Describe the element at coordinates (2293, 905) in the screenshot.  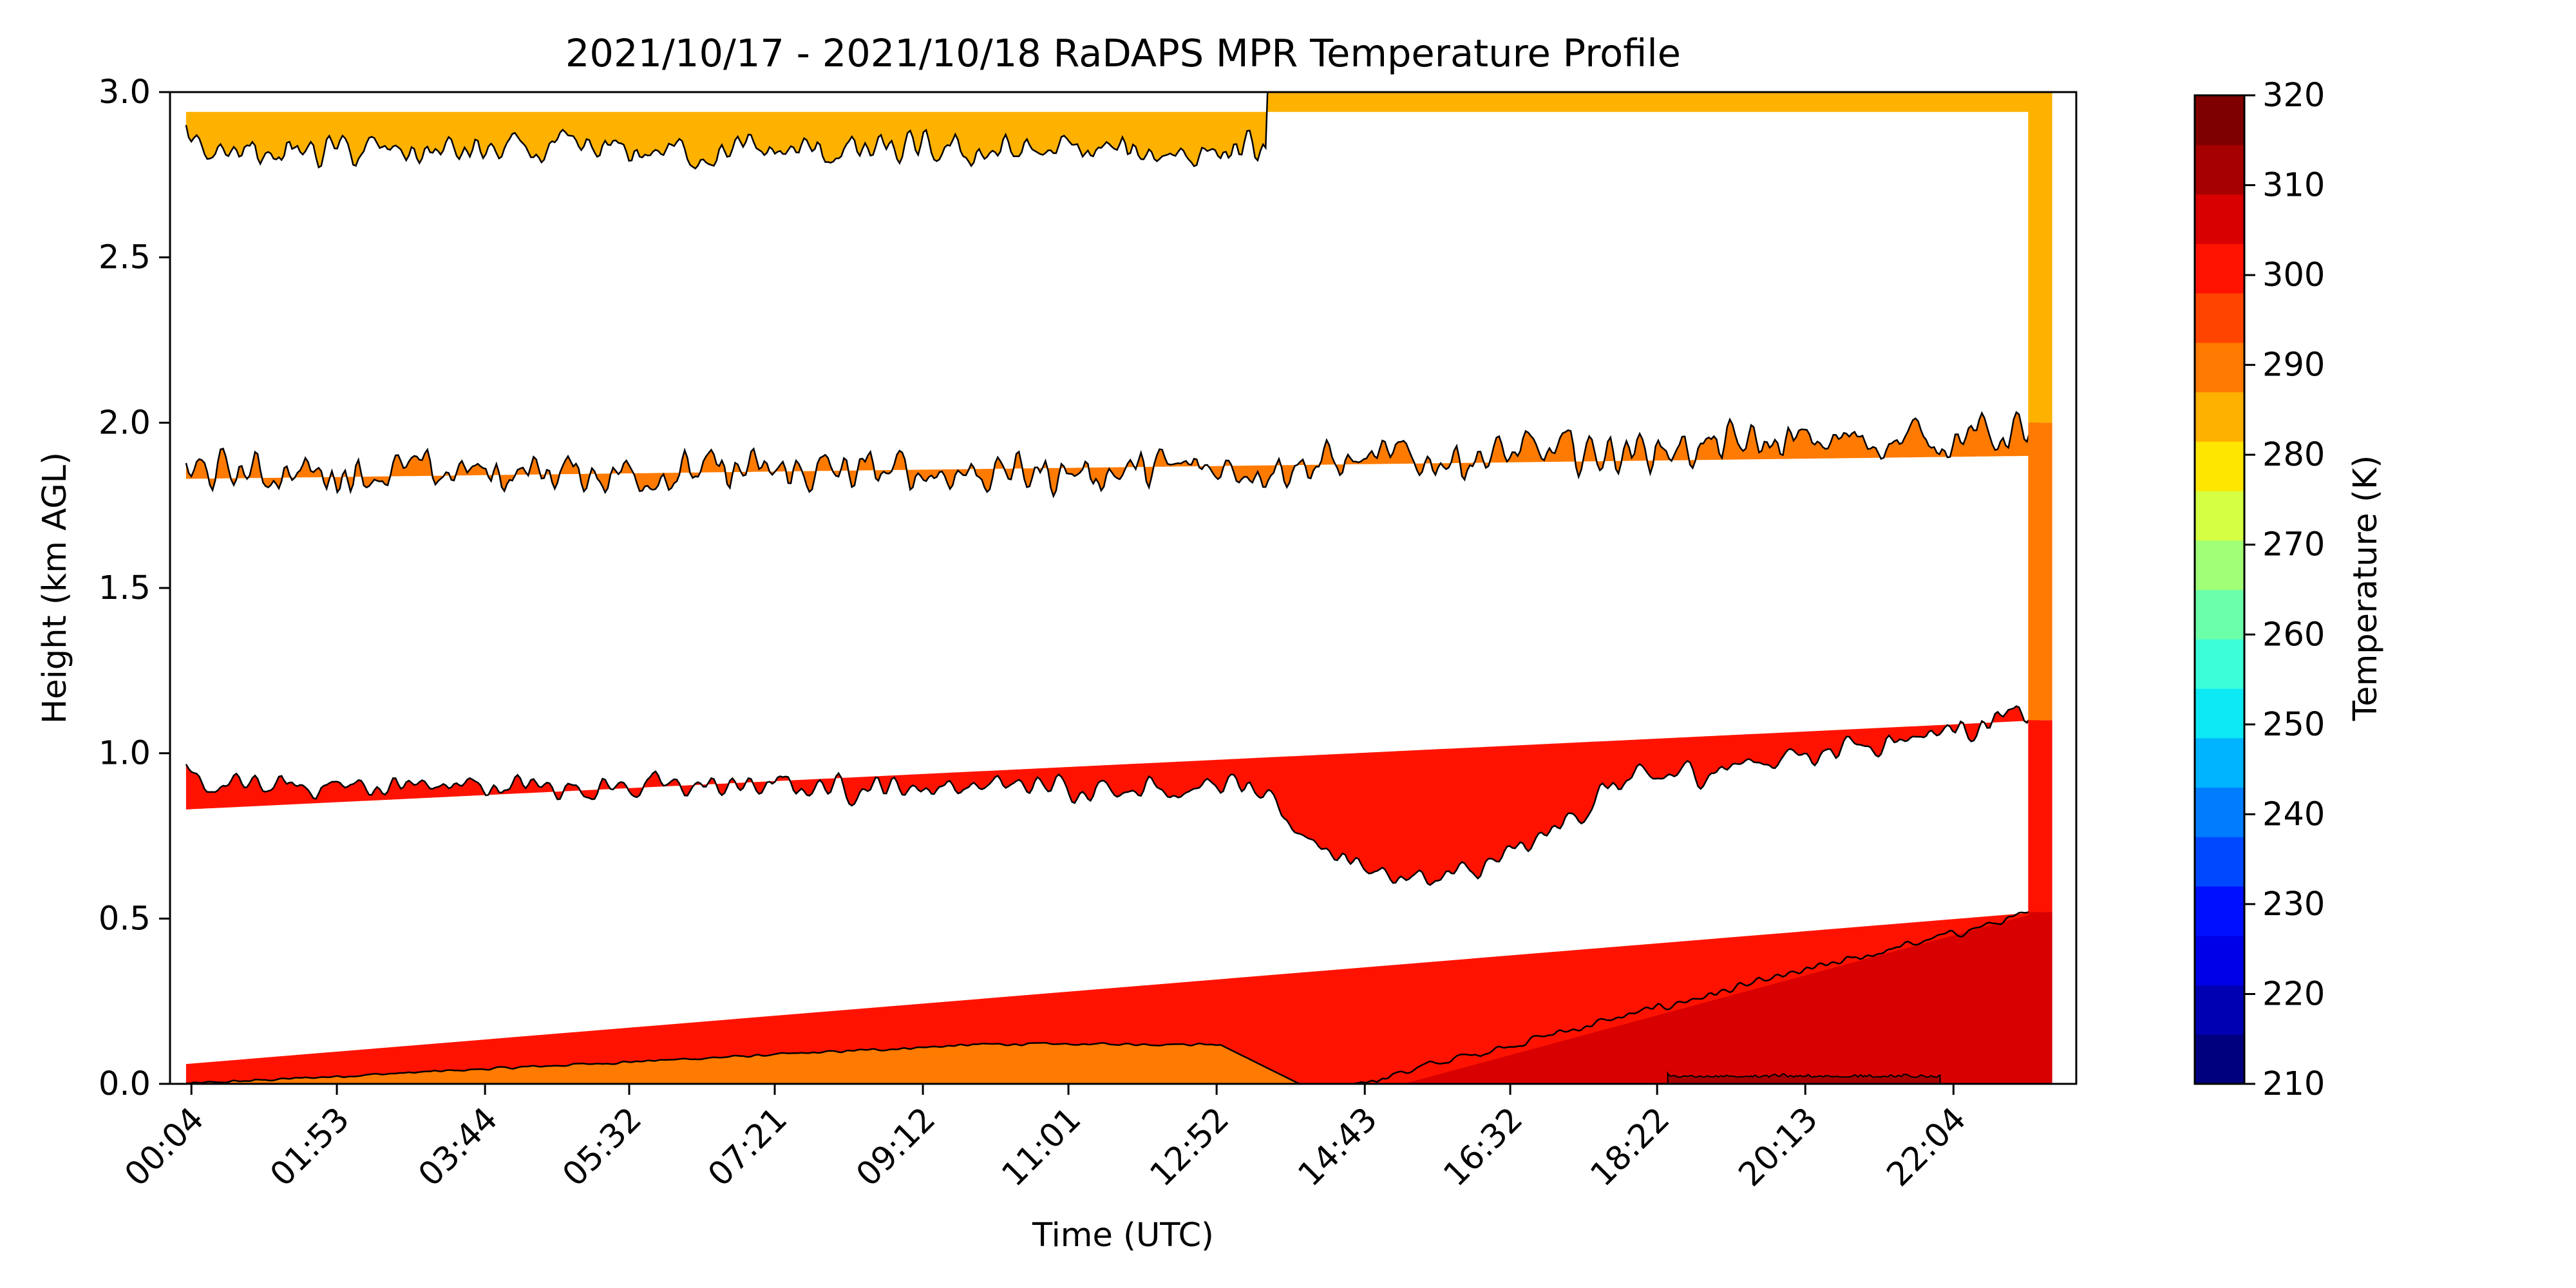
I see `colorbar-tick-label: 230` at that location.